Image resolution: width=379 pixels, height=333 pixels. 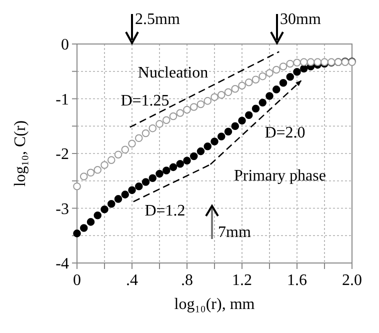 I want to click on annotation: D=1.2, so click(x=165, y=211).